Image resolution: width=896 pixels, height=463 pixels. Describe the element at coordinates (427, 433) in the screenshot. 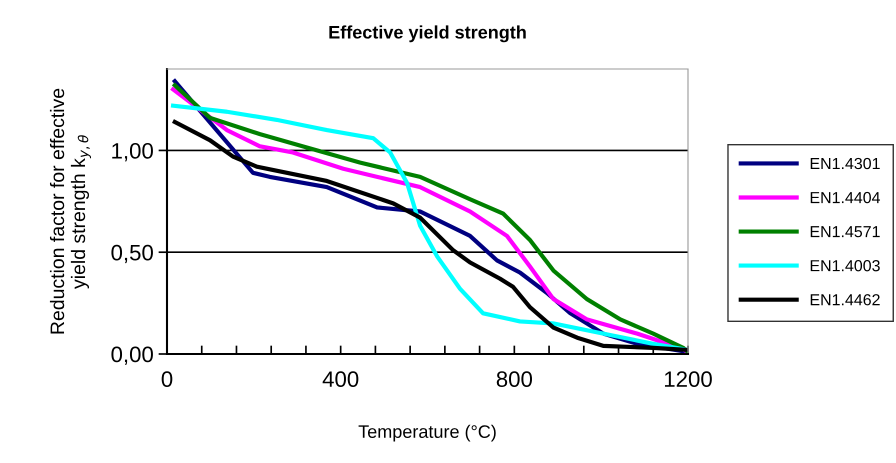

I see `x-axis-title: Temperature (°C)` at that location.